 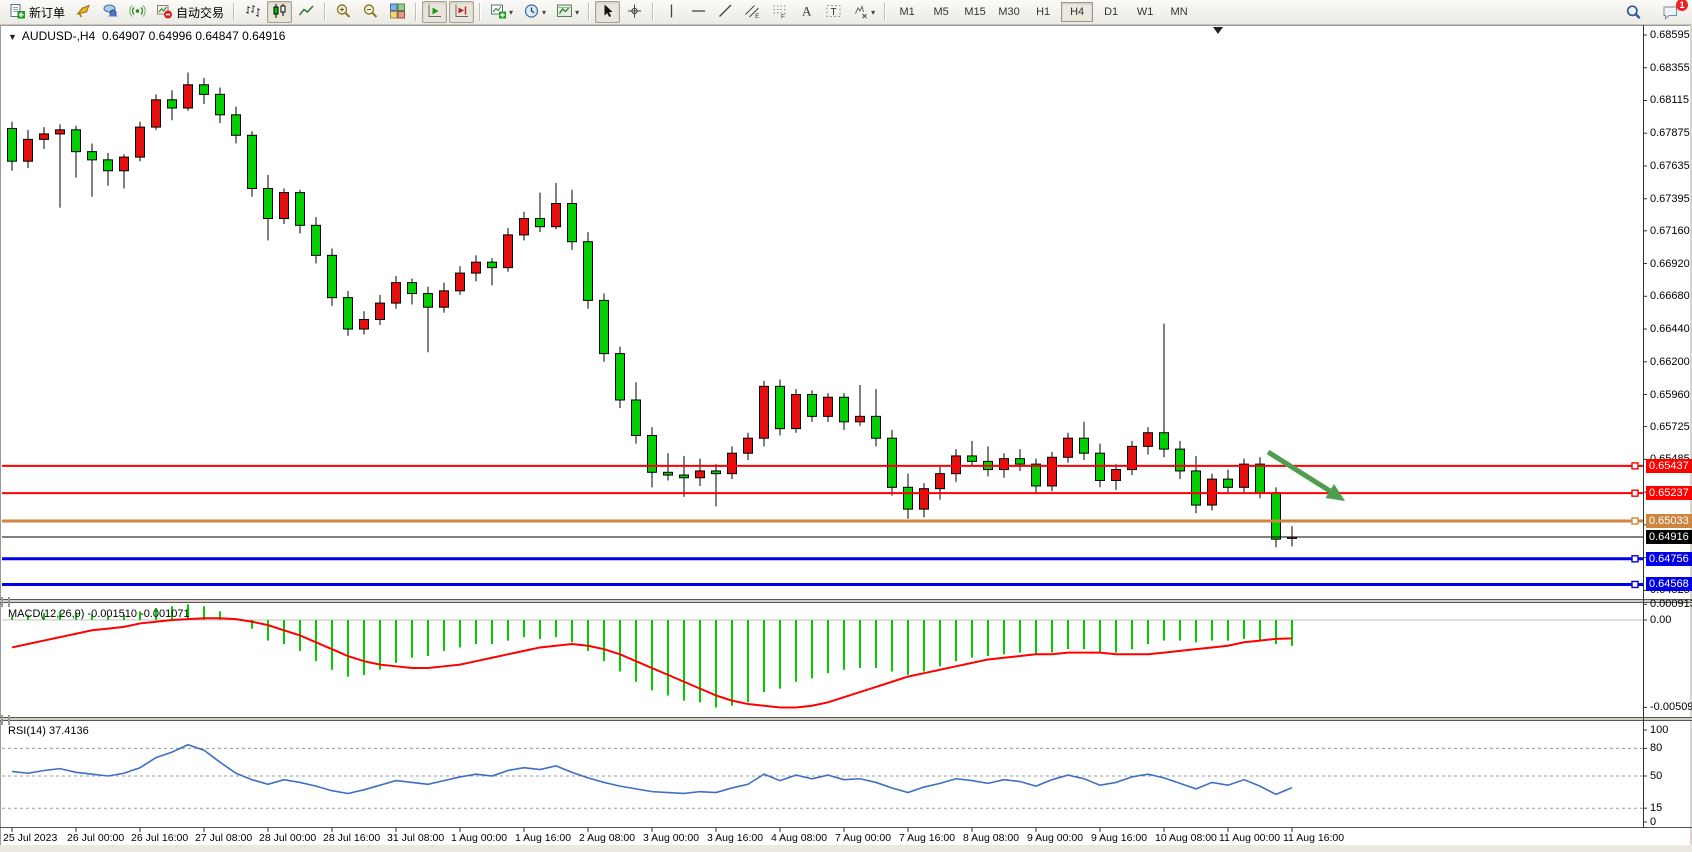 I want to click on new-chart-button: ▾, so click(x=501, y=12).